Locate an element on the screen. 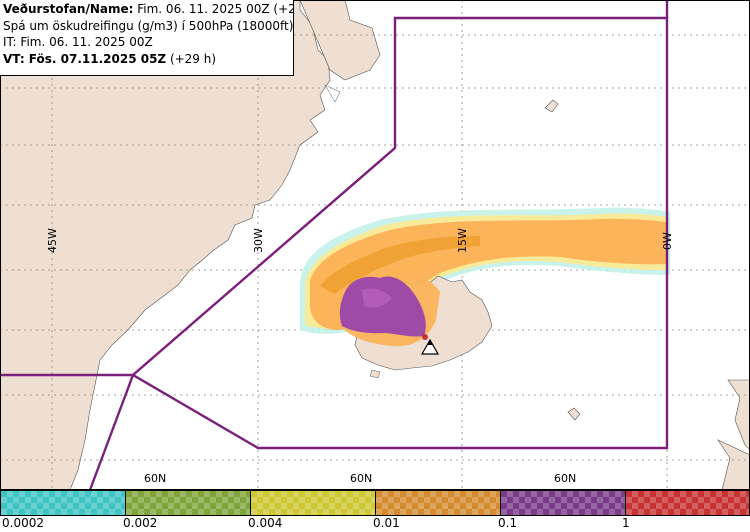  legend-labels: 0.0002 0.002 0.004 0.01 0.1 1 is located at coordinates (375, 524).